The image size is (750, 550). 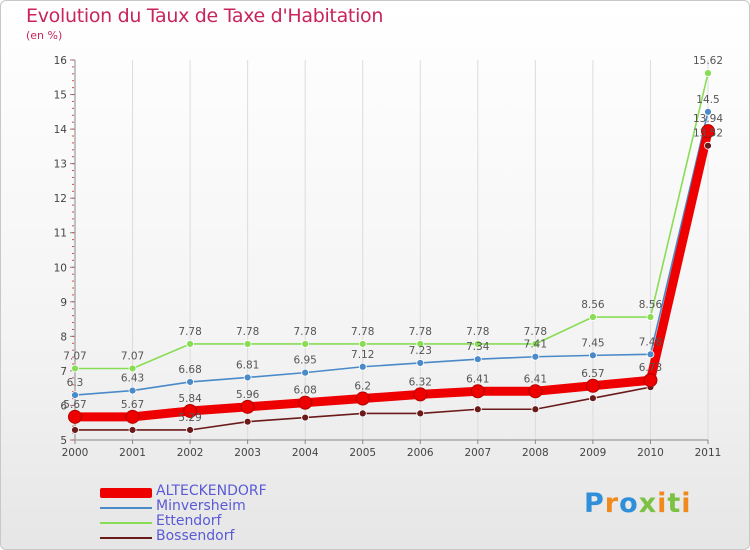 What do you see at coordinates (205, 16) in the screenshot?
I see `chart-title: Evolution du Taux de Taxe d'Habitation` at bounding box center [205, 16].